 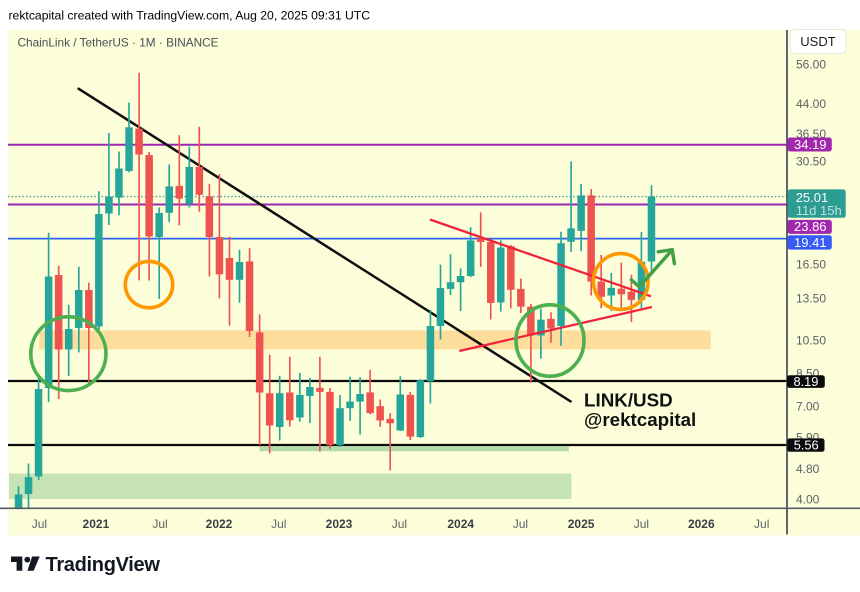 What do you see at coordinates (811, 104) in the screenshot?
I see `svg-text: 44.00` at bounding box center [811, 104].